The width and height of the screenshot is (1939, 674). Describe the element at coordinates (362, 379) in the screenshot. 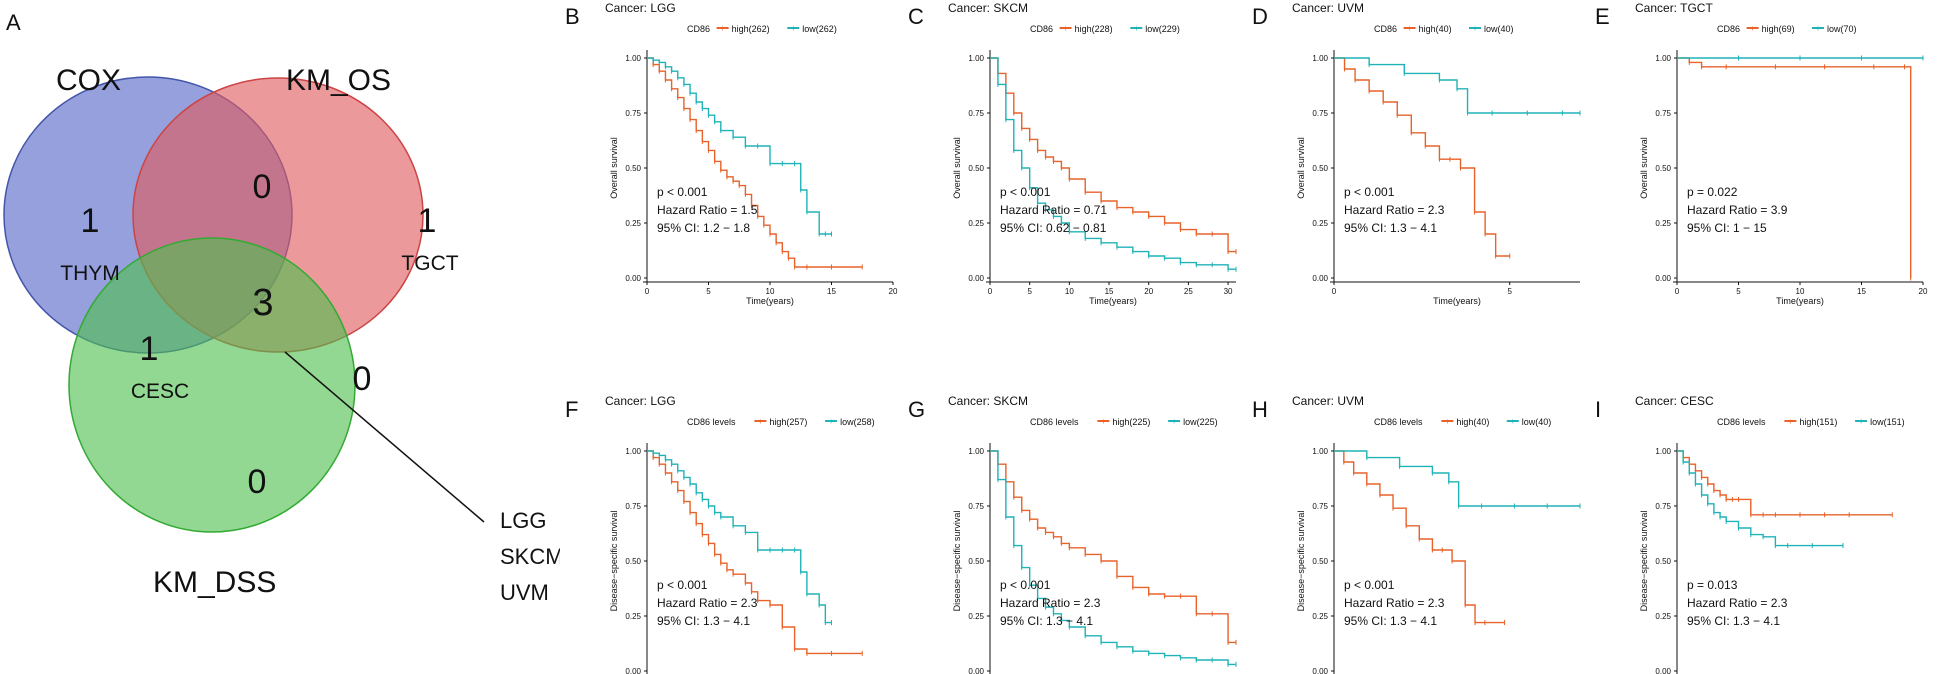

I see `venn-count-km-os-km-dss: 0` at that location.